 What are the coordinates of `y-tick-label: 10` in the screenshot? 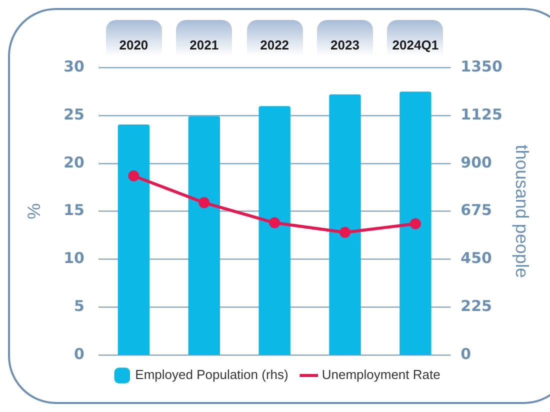 It's located at (74, 258).